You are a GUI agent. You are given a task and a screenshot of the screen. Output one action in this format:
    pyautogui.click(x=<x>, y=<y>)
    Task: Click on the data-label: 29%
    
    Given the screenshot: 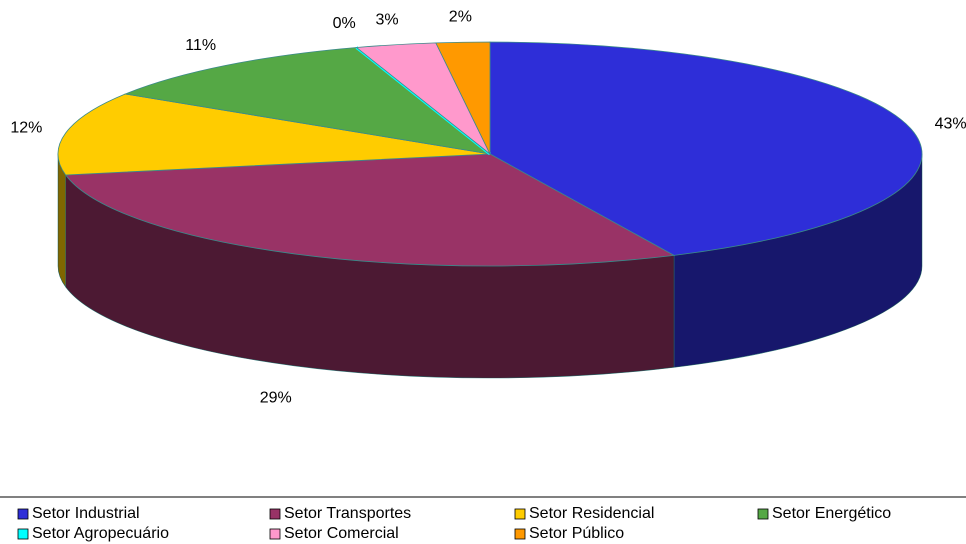 What is the action you would take?
    pyautogui.click(x=276, y=397)
    